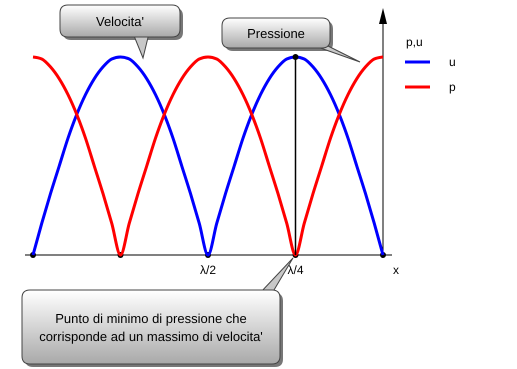 This screenshot has height=369, width=517. Describe the element at coordinates (396, 270) in the screenshot. I see `x-axis-title: x` at that location.